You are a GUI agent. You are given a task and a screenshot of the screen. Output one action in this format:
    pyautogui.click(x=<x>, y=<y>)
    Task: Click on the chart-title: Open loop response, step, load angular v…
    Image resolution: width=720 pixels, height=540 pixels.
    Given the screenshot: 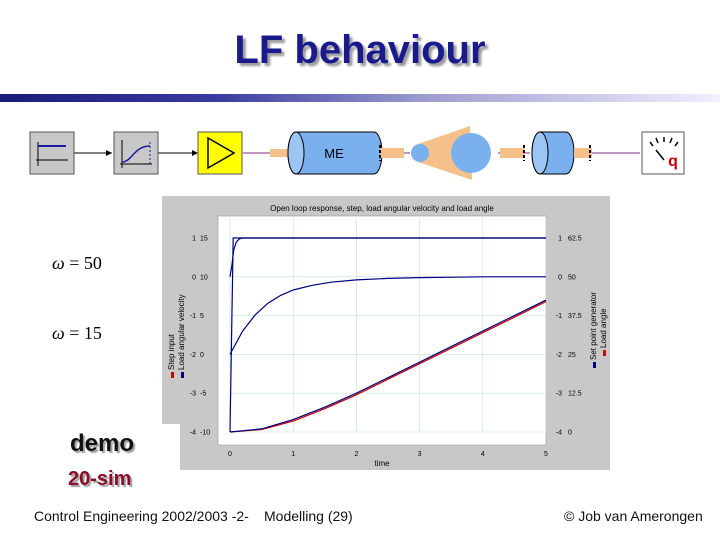 What is the action you would take?
    pyautogui.click(x=382, y=208)
    